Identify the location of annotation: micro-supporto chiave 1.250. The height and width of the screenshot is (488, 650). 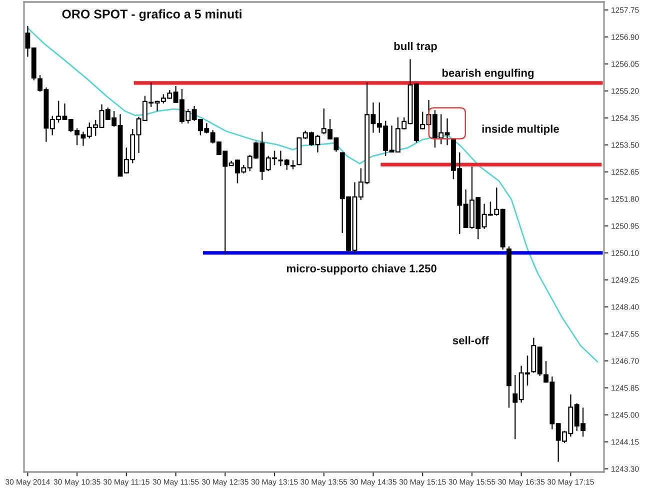
(361, 269).